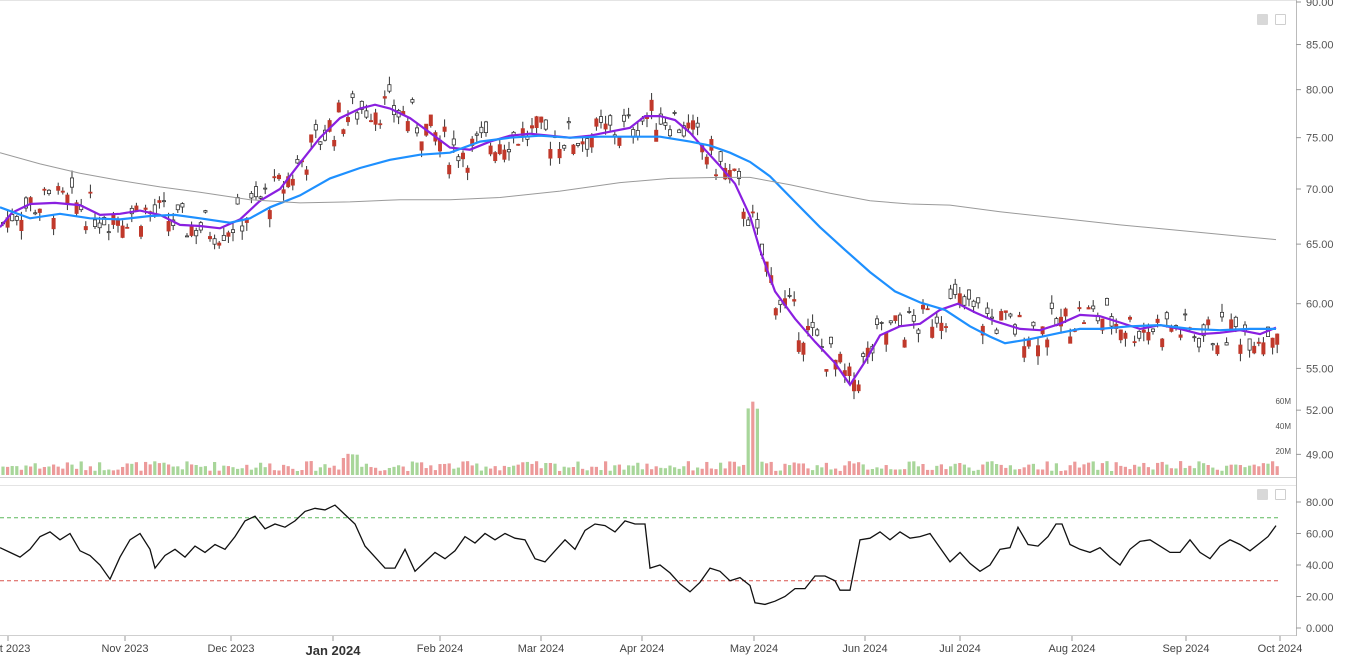  What do you see at coordinates (1320, 305) in the screenshot?
I see `price-tick-label: 60.00` at bounding box center [1320, 305].